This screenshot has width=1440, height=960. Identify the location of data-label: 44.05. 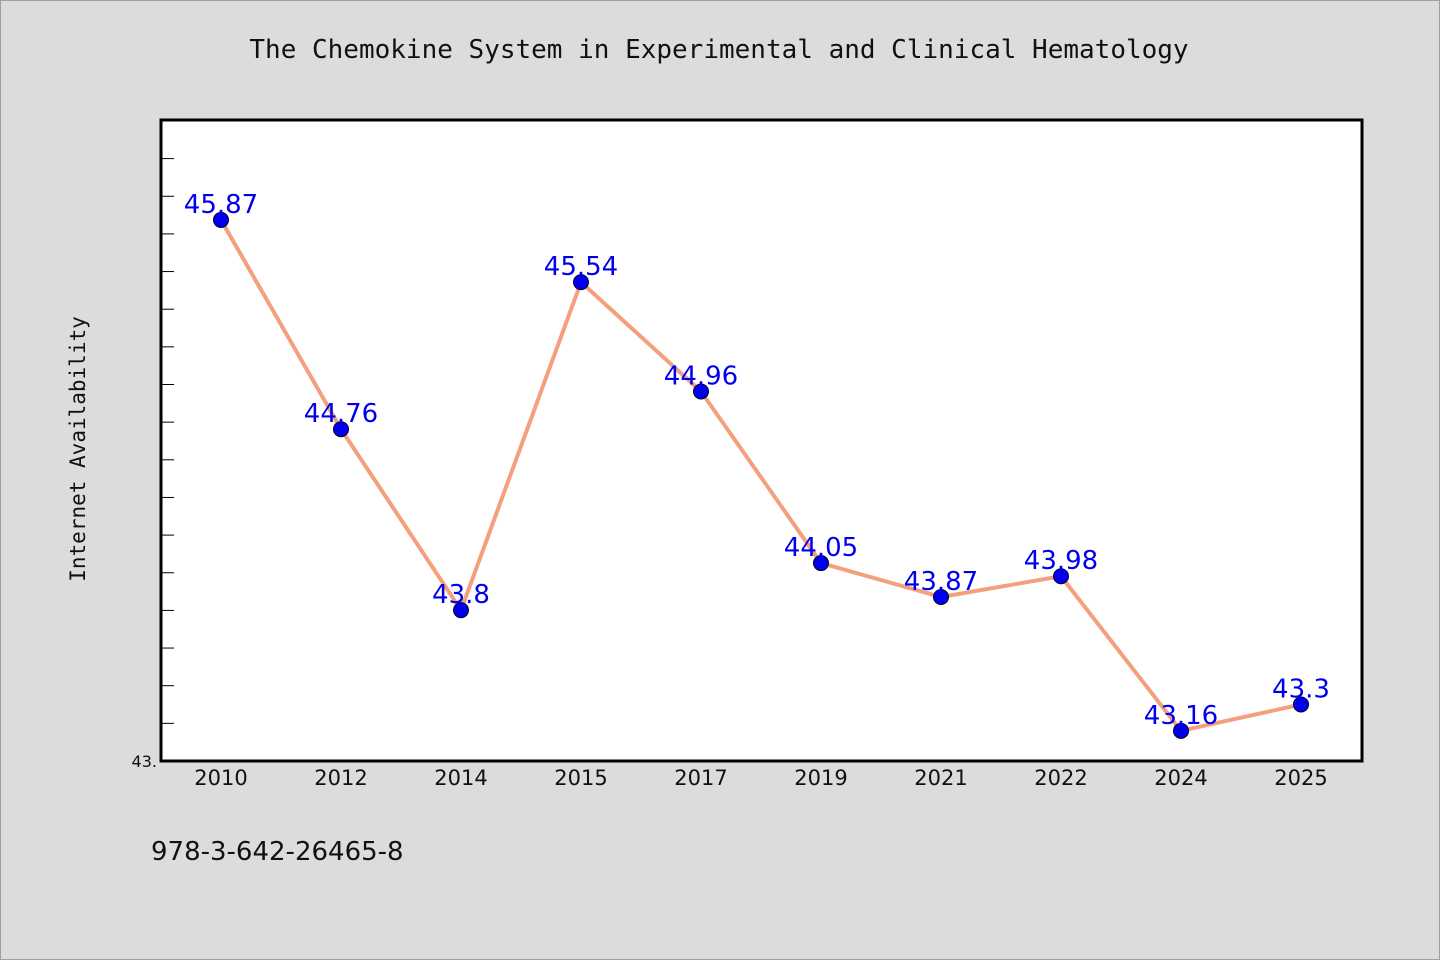
(821, 548).